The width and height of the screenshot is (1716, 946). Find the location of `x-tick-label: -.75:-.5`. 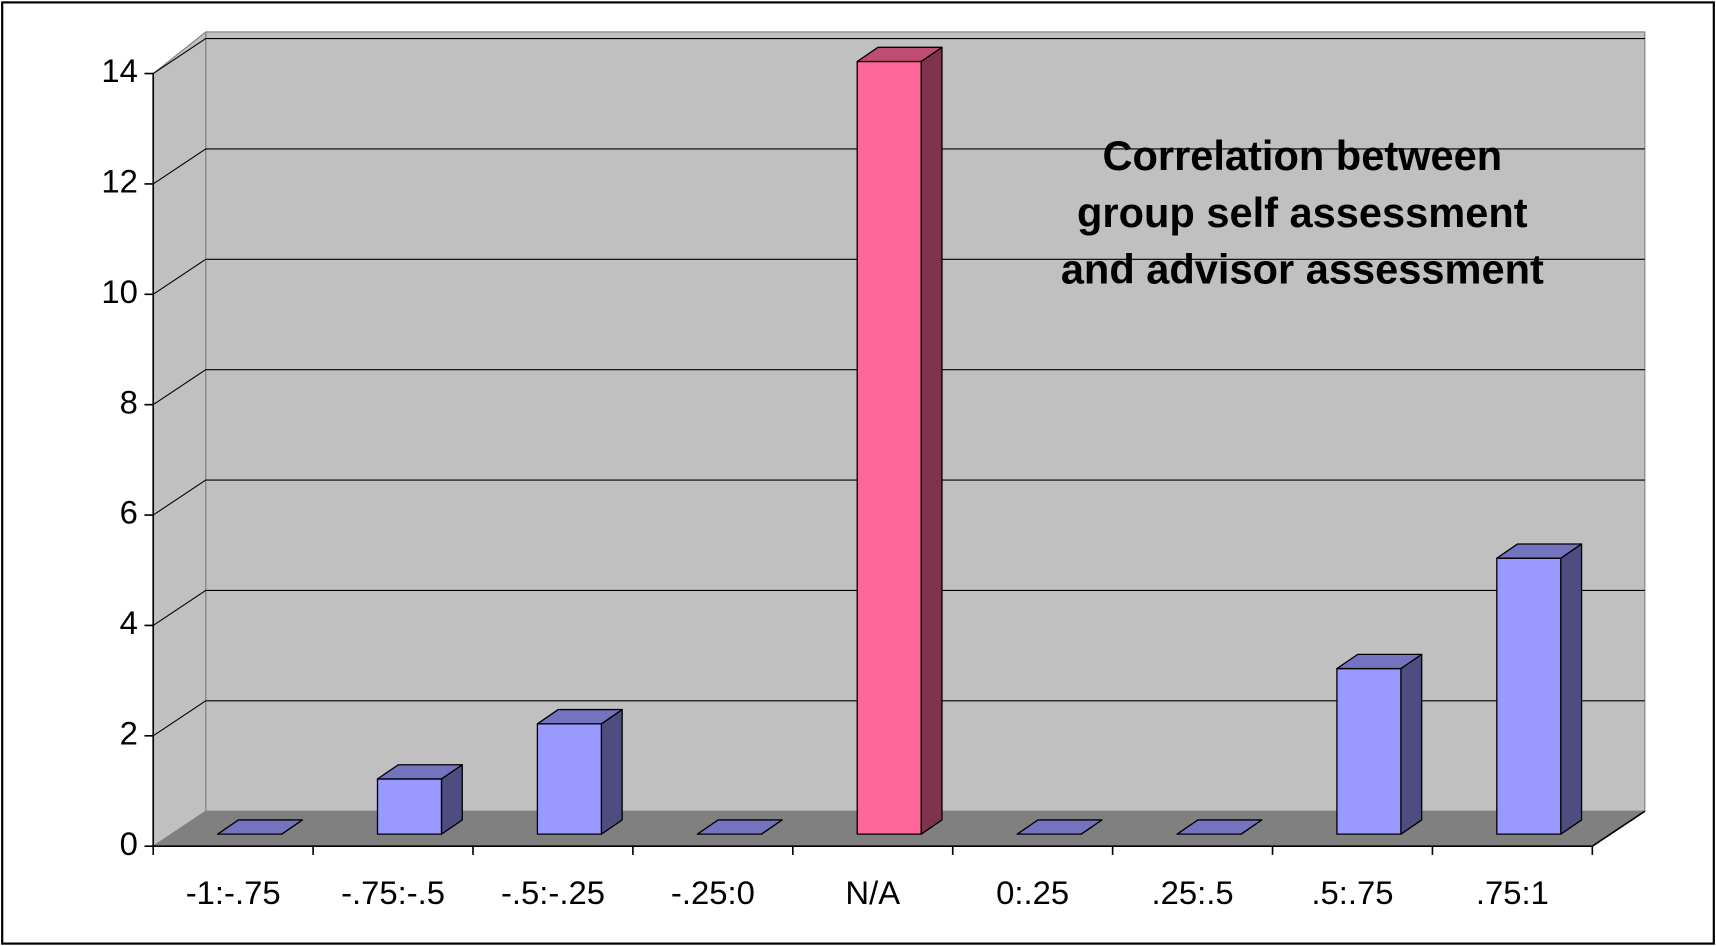

x-tick-label: -.75:-.5 is located at coordinates (393, 892).